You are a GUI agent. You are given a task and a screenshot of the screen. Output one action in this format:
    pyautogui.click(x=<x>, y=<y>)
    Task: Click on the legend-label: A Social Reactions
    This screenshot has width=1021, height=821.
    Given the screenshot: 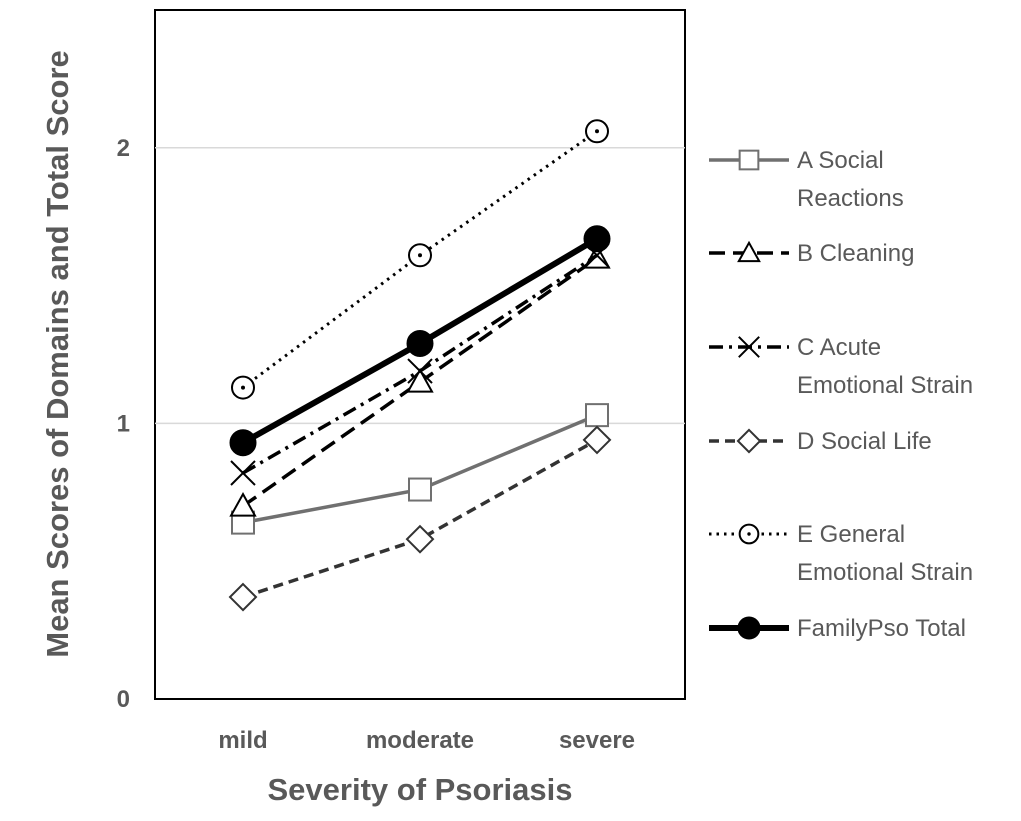 What is the action you would take?
    pyautogui.click(x=850, y=179)
    